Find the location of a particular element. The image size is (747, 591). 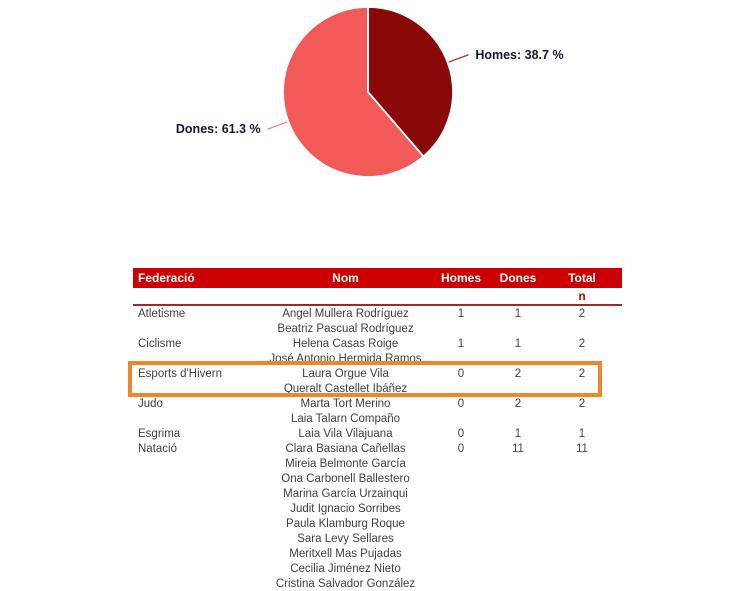

name-cell: Meritxell Mas Pujadas is located at coordinates (345, 553).